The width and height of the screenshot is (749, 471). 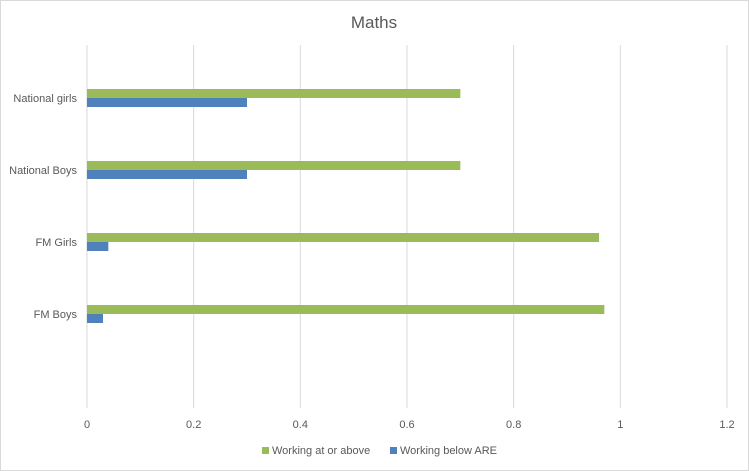 What do you see at coordinates (406, 425) in the screenshot?
I see `x-tick-label: 0.6` at bounding box center [406, 425].